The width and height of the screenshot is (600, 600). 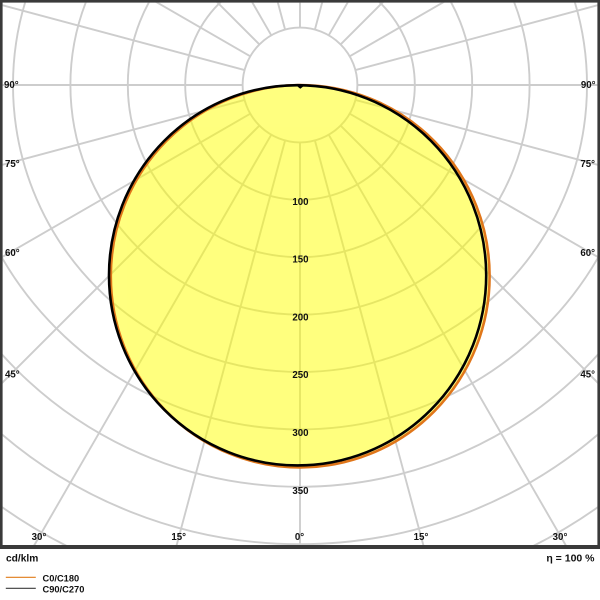 I want to click on svg-text: 300, so click(x=300, y=433).